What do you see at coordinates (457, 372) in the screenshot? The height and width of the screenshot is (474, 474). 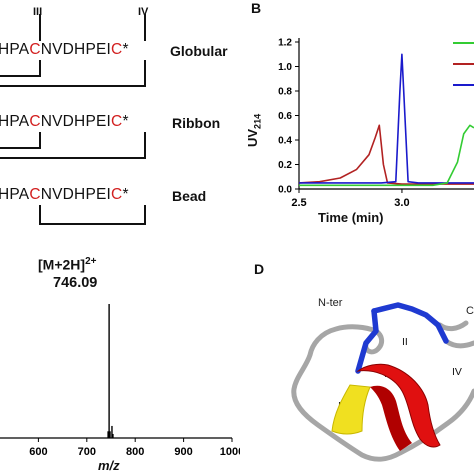 I see `cys-label-iv-3d: IV` at bounding box center [457, 372].